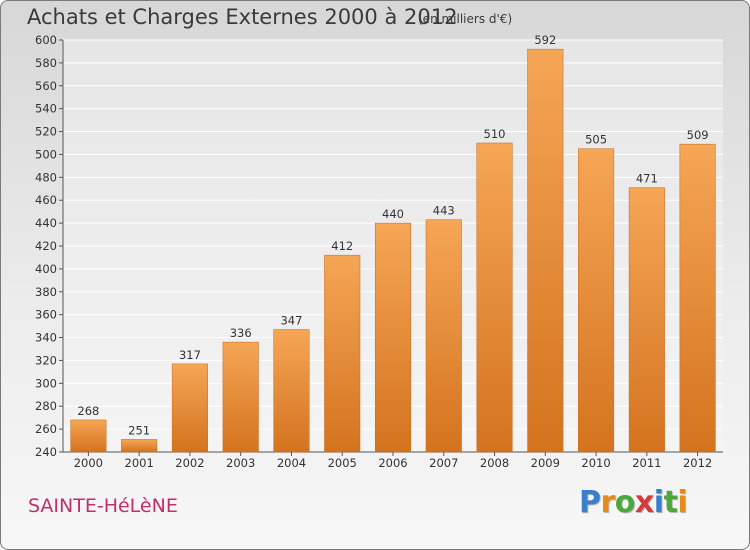 The height and width of the screenshot is (550, 750). What do you see at coordinates (46, 86) in the screenshot?
I see `y-tick-label: 560` at bounding box center [46, 86].